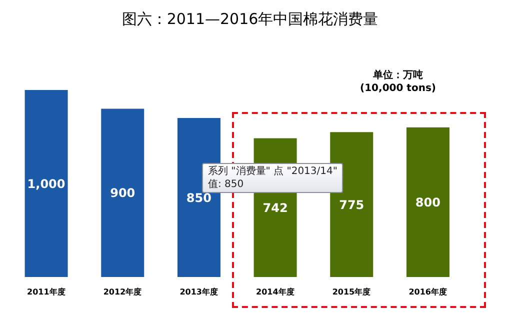  I want to click on data-label: 800, so click(427, 202).